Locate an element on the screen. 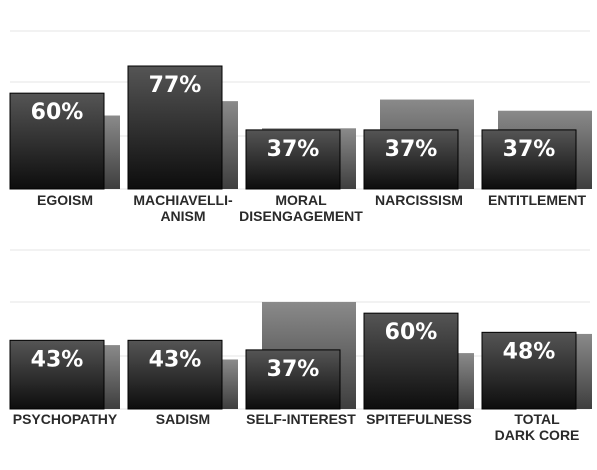  category-label: MACHIAVELLI-ANISM is located at coordinates (183, 208).